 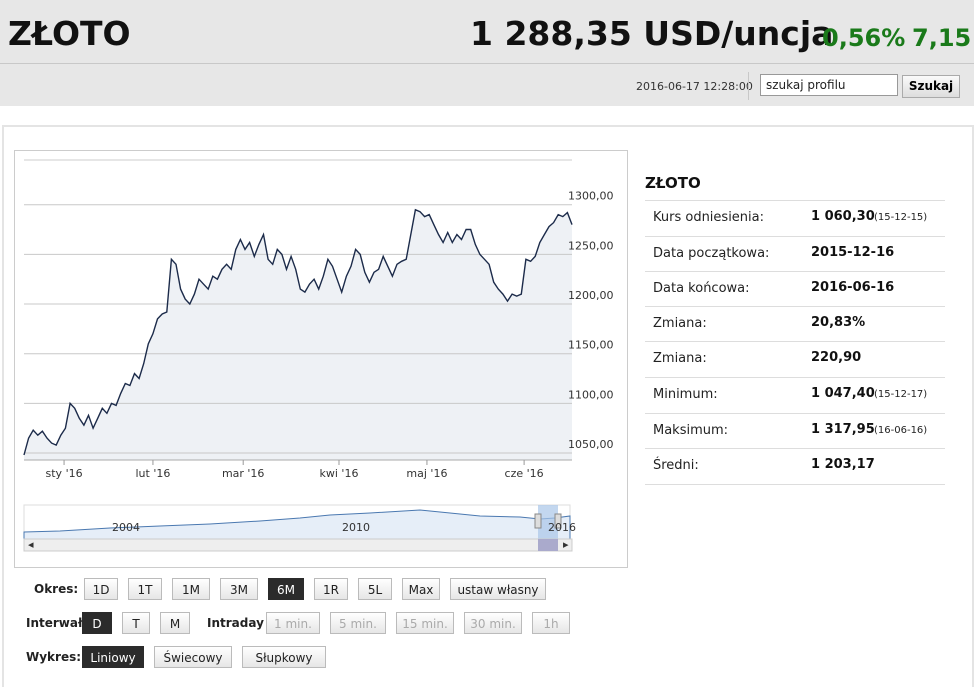 What do you see at coordinates (685, 394) in the screenshot?
I see `stats-label: Minimum:` at bounding box center [685, 394].